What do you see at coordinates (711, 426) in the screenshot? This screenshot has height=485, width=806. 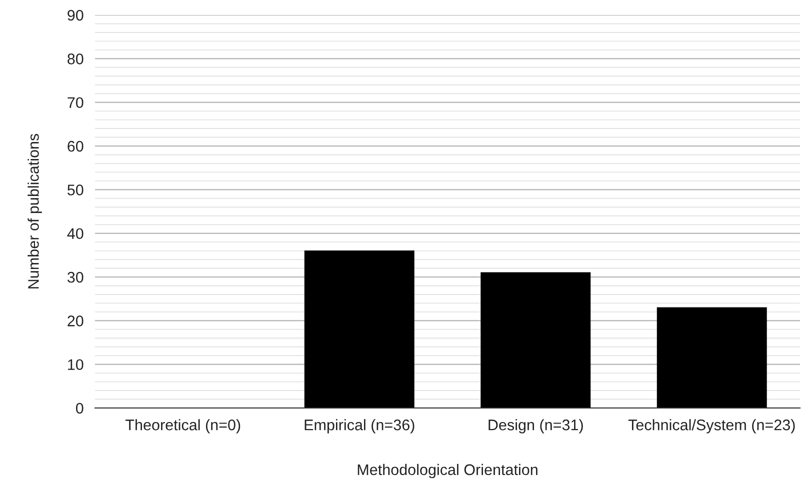 I see `x-tick-label: Technical/System (n=23)` at bounding box center [711, 426].